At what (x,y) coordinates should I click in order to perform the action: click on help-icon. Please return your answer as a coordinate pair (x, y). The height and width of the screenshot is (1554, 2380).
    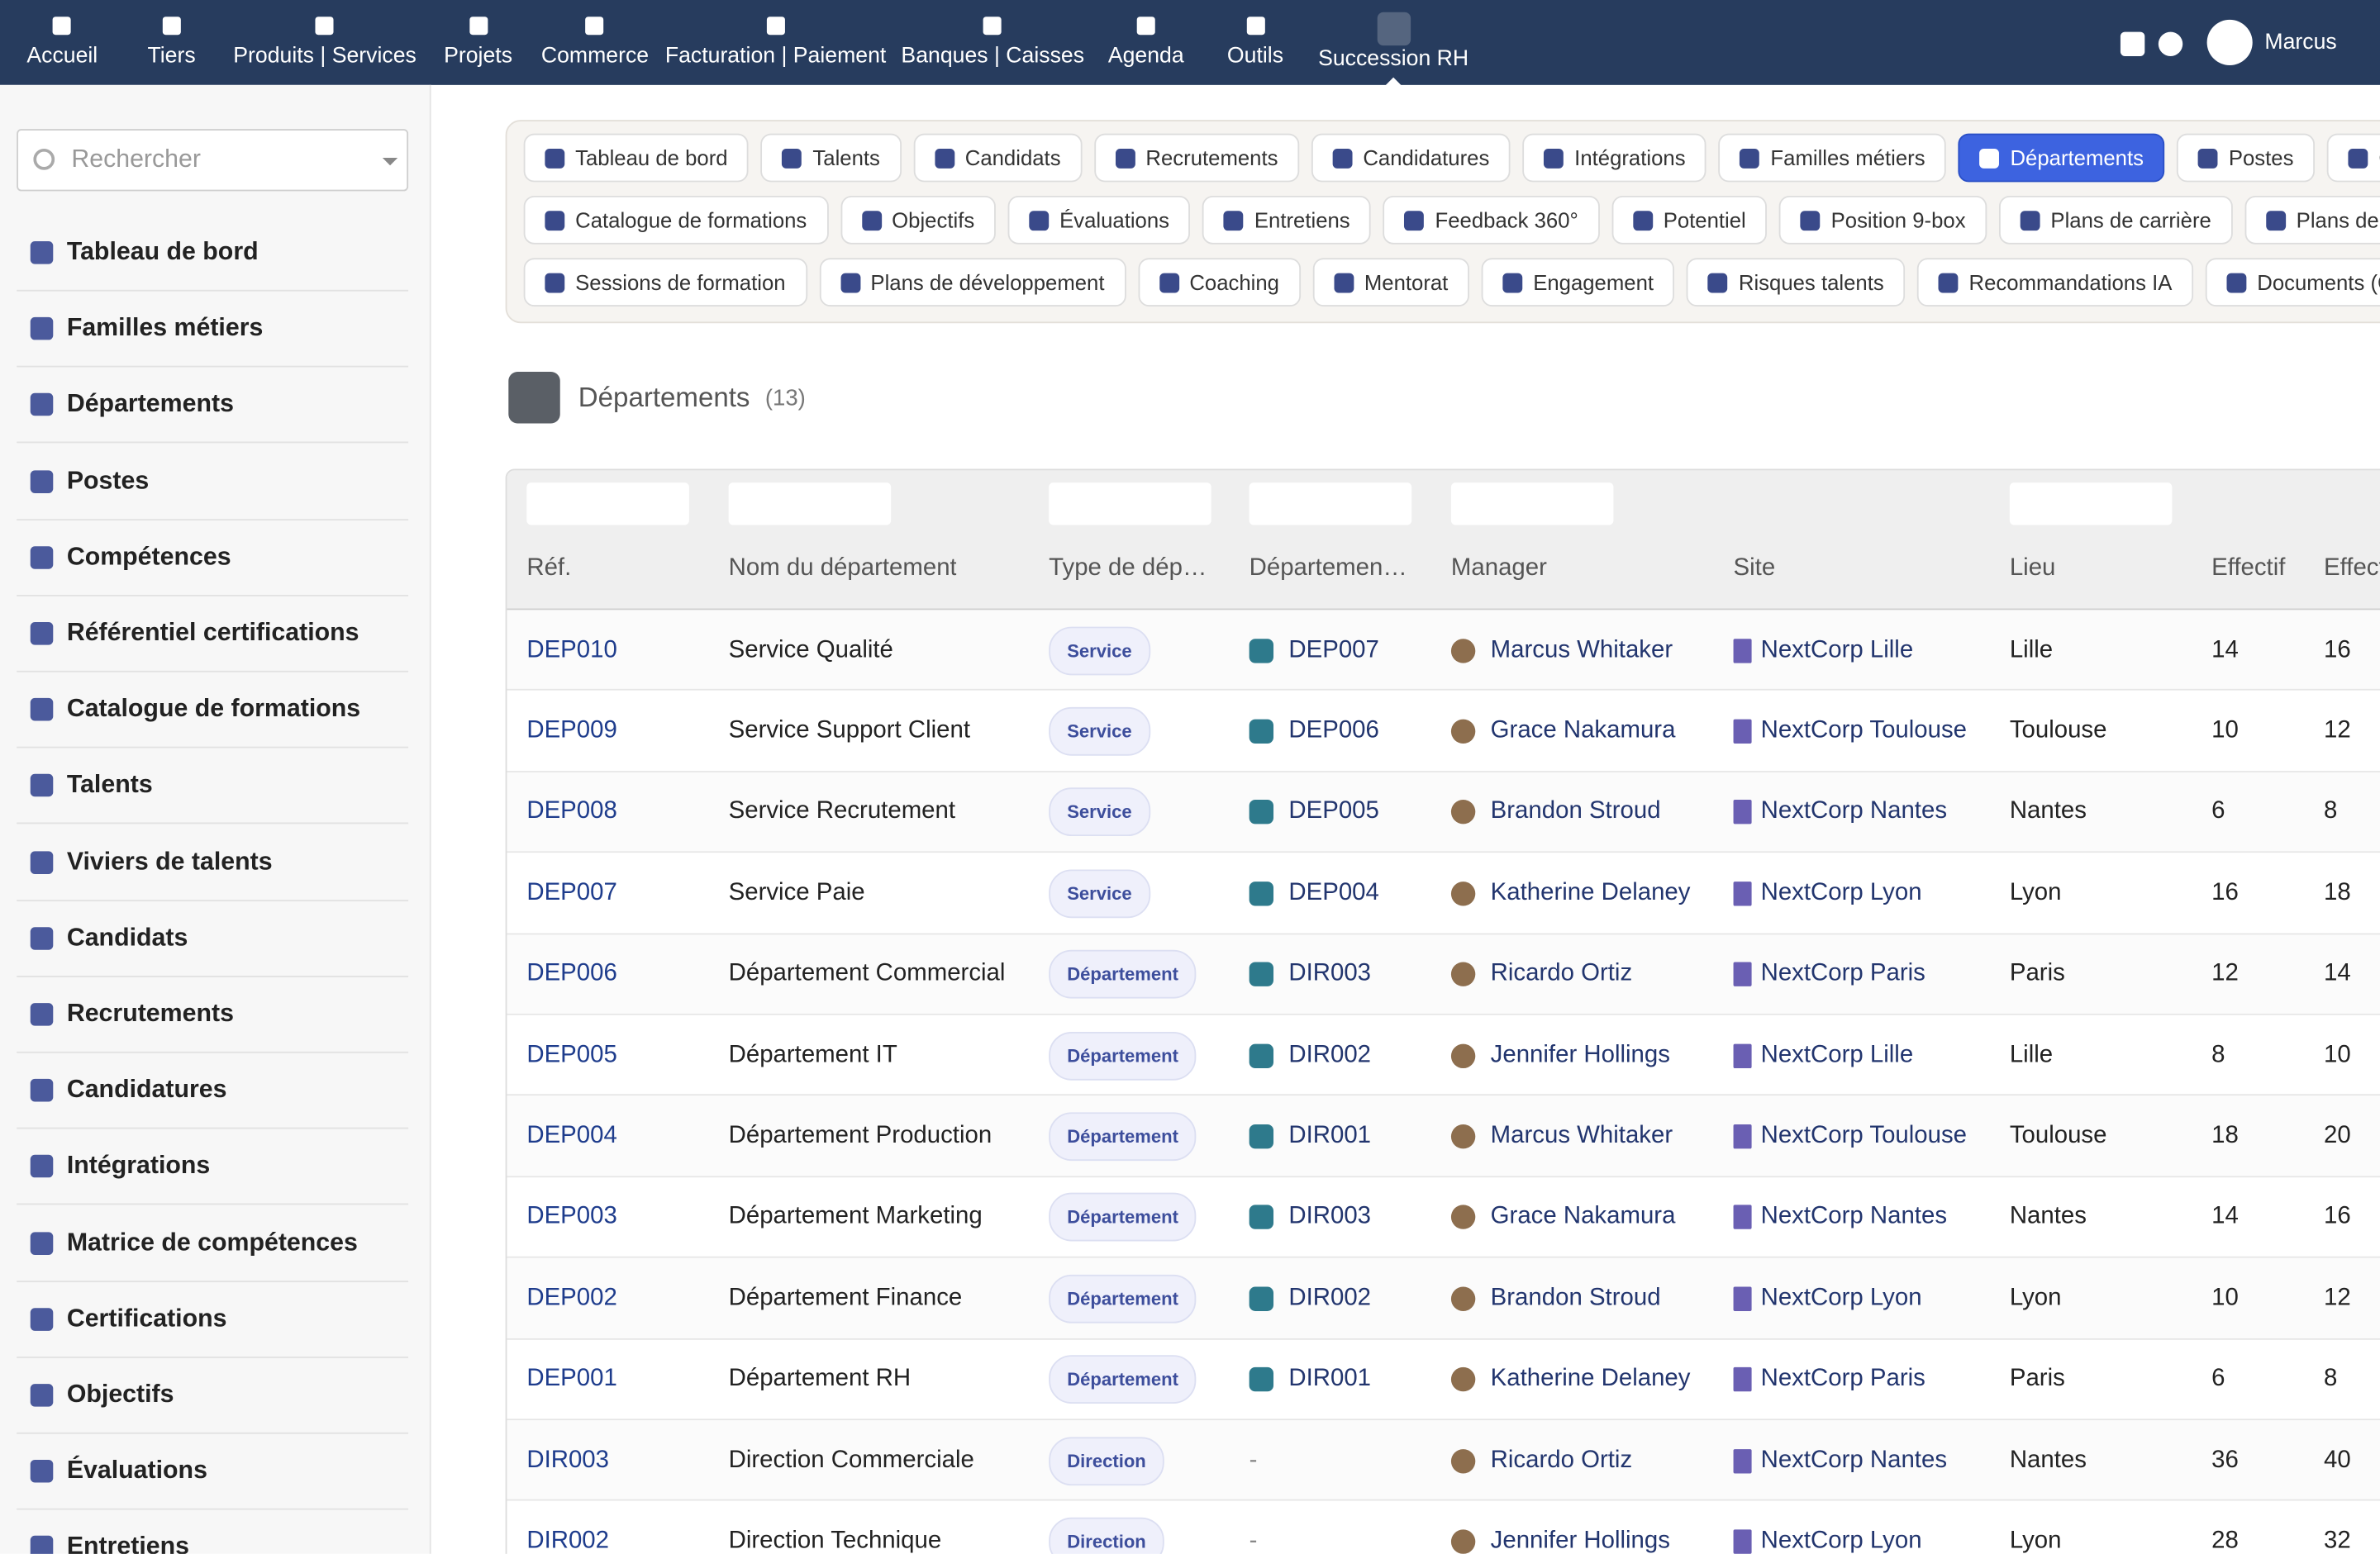
    Looking at the image, I should click on (2170, 43).